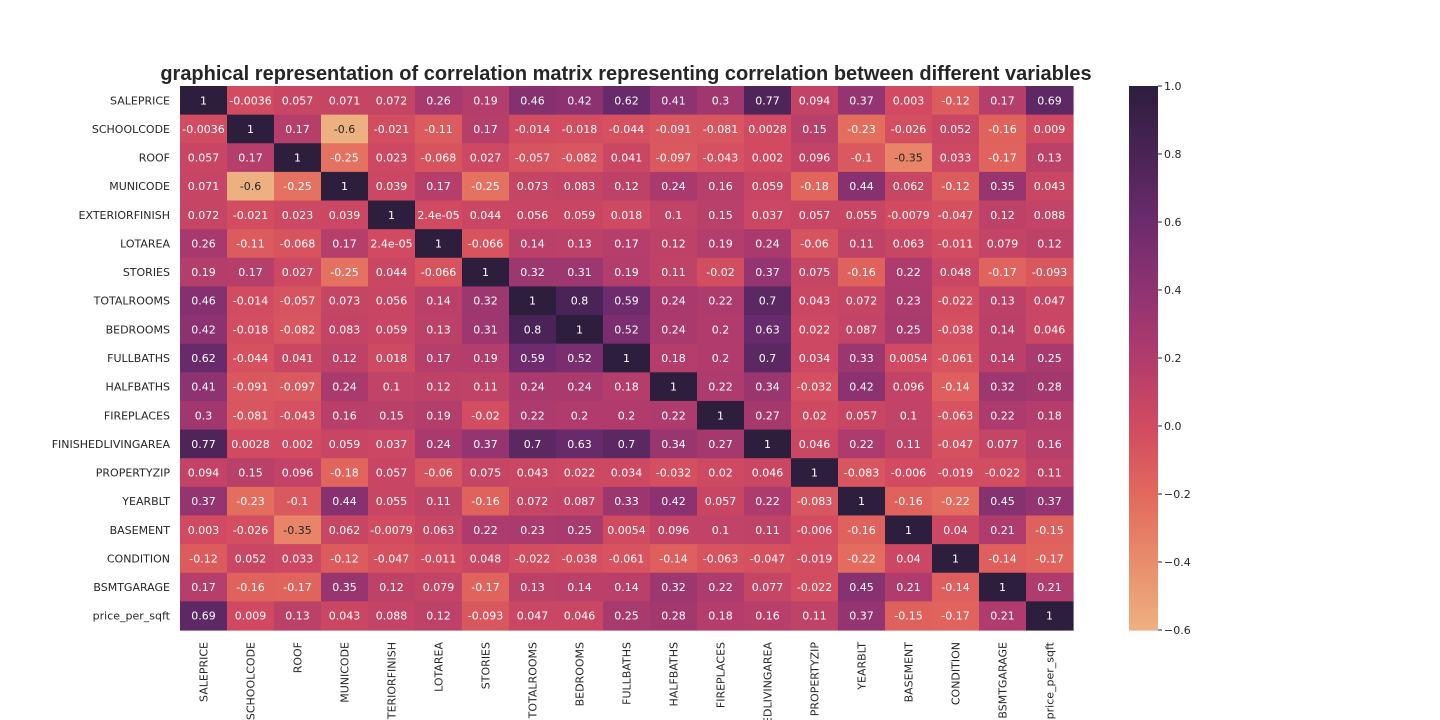 The width and height of the screenshot is (1440, 720). Describe the element at coordinates (767, 272) in the screenshot. I see `cell-value-label: 0.37` at that location.